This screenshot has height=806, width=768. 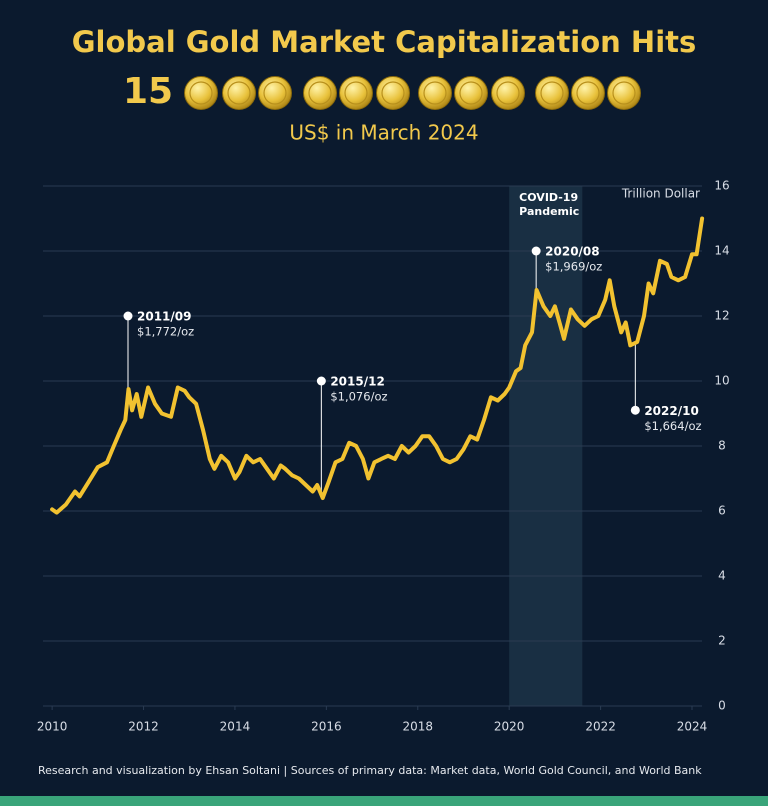 I want to click on annotation-date: 2020/08, so click(x=572, y=252).